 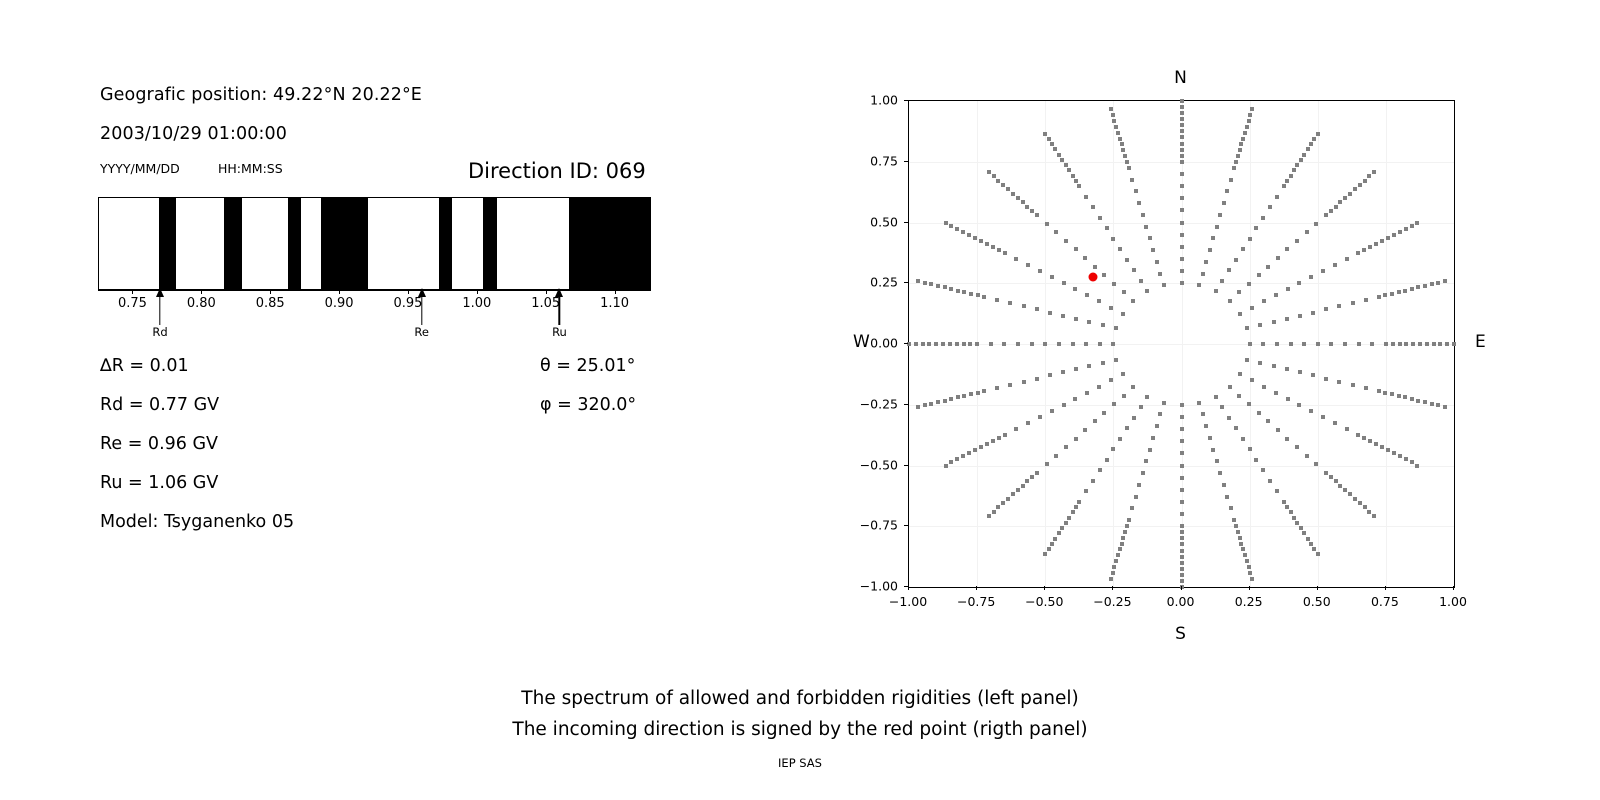 What do you see at coordinates (884, 282) in the screenshot?
I see `y-tick-label: 0.25` at bounding box center [884, 282].